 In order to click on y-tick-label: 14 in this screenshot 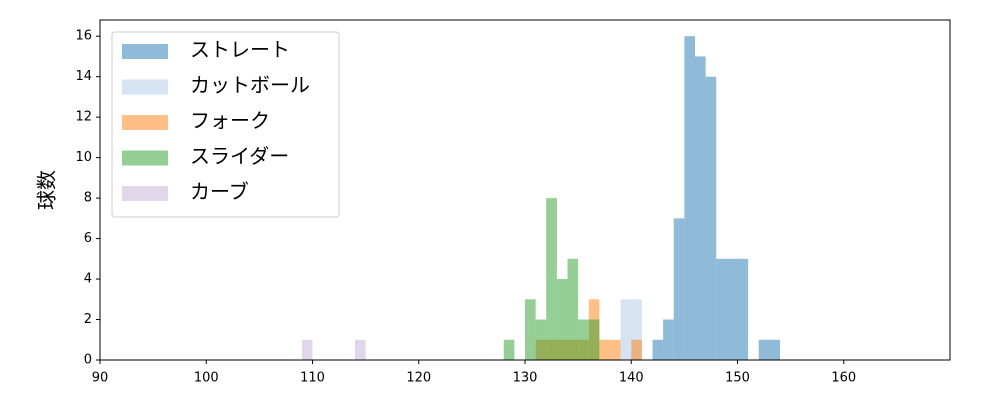, I will do `click(83, 76)`.